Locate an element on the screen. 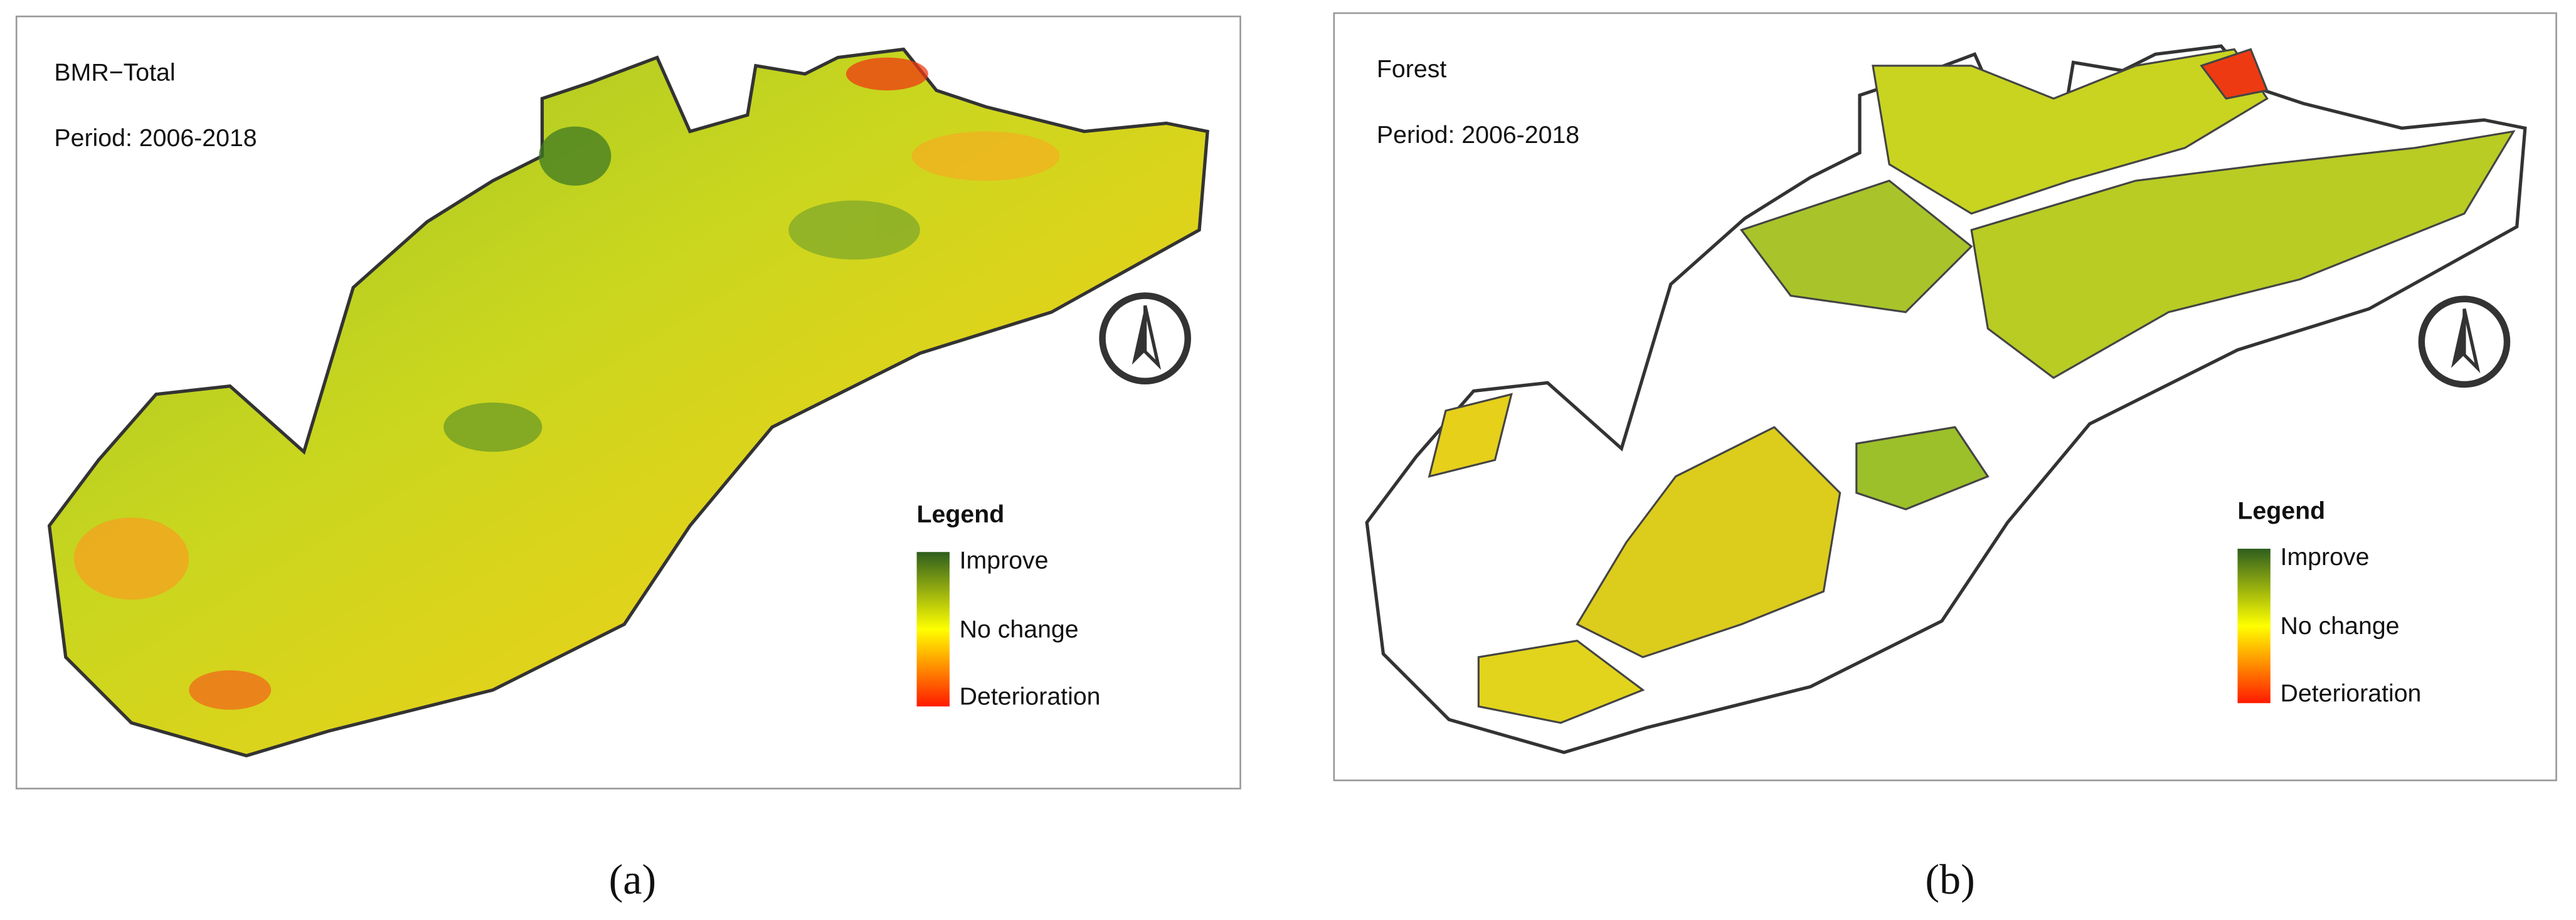 This screenshot has height=920, width=2576. map-title: BMR−Total is located at coordinates (114, 72).